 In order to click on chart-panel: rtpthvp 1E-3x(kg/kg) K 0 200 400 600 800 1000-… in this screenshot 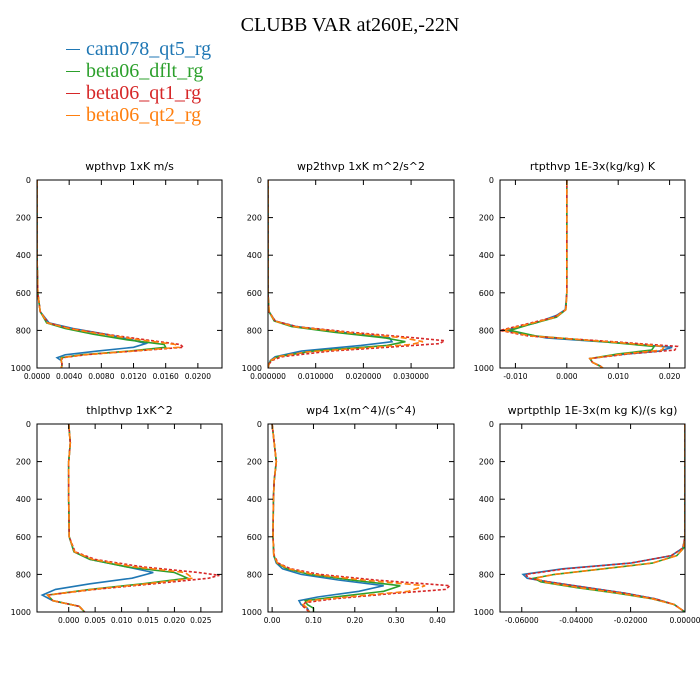, I will do `click(580, 270)`.